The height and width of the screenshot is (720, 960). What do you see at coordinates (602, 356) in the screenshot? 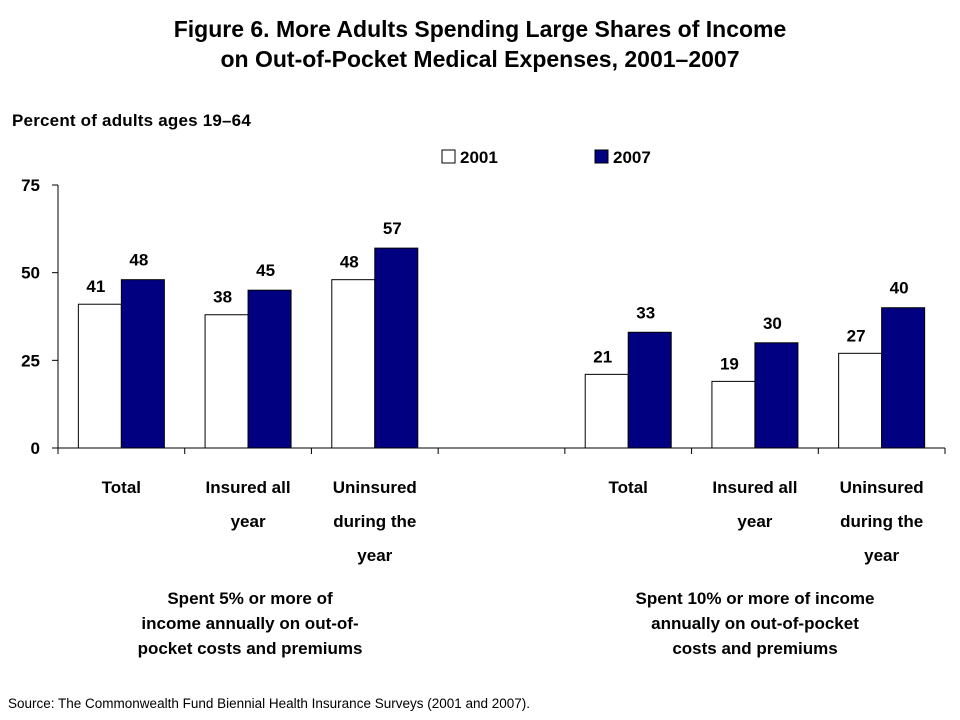
I see `data-label-2001: 21` at bounding box center [602, 356].